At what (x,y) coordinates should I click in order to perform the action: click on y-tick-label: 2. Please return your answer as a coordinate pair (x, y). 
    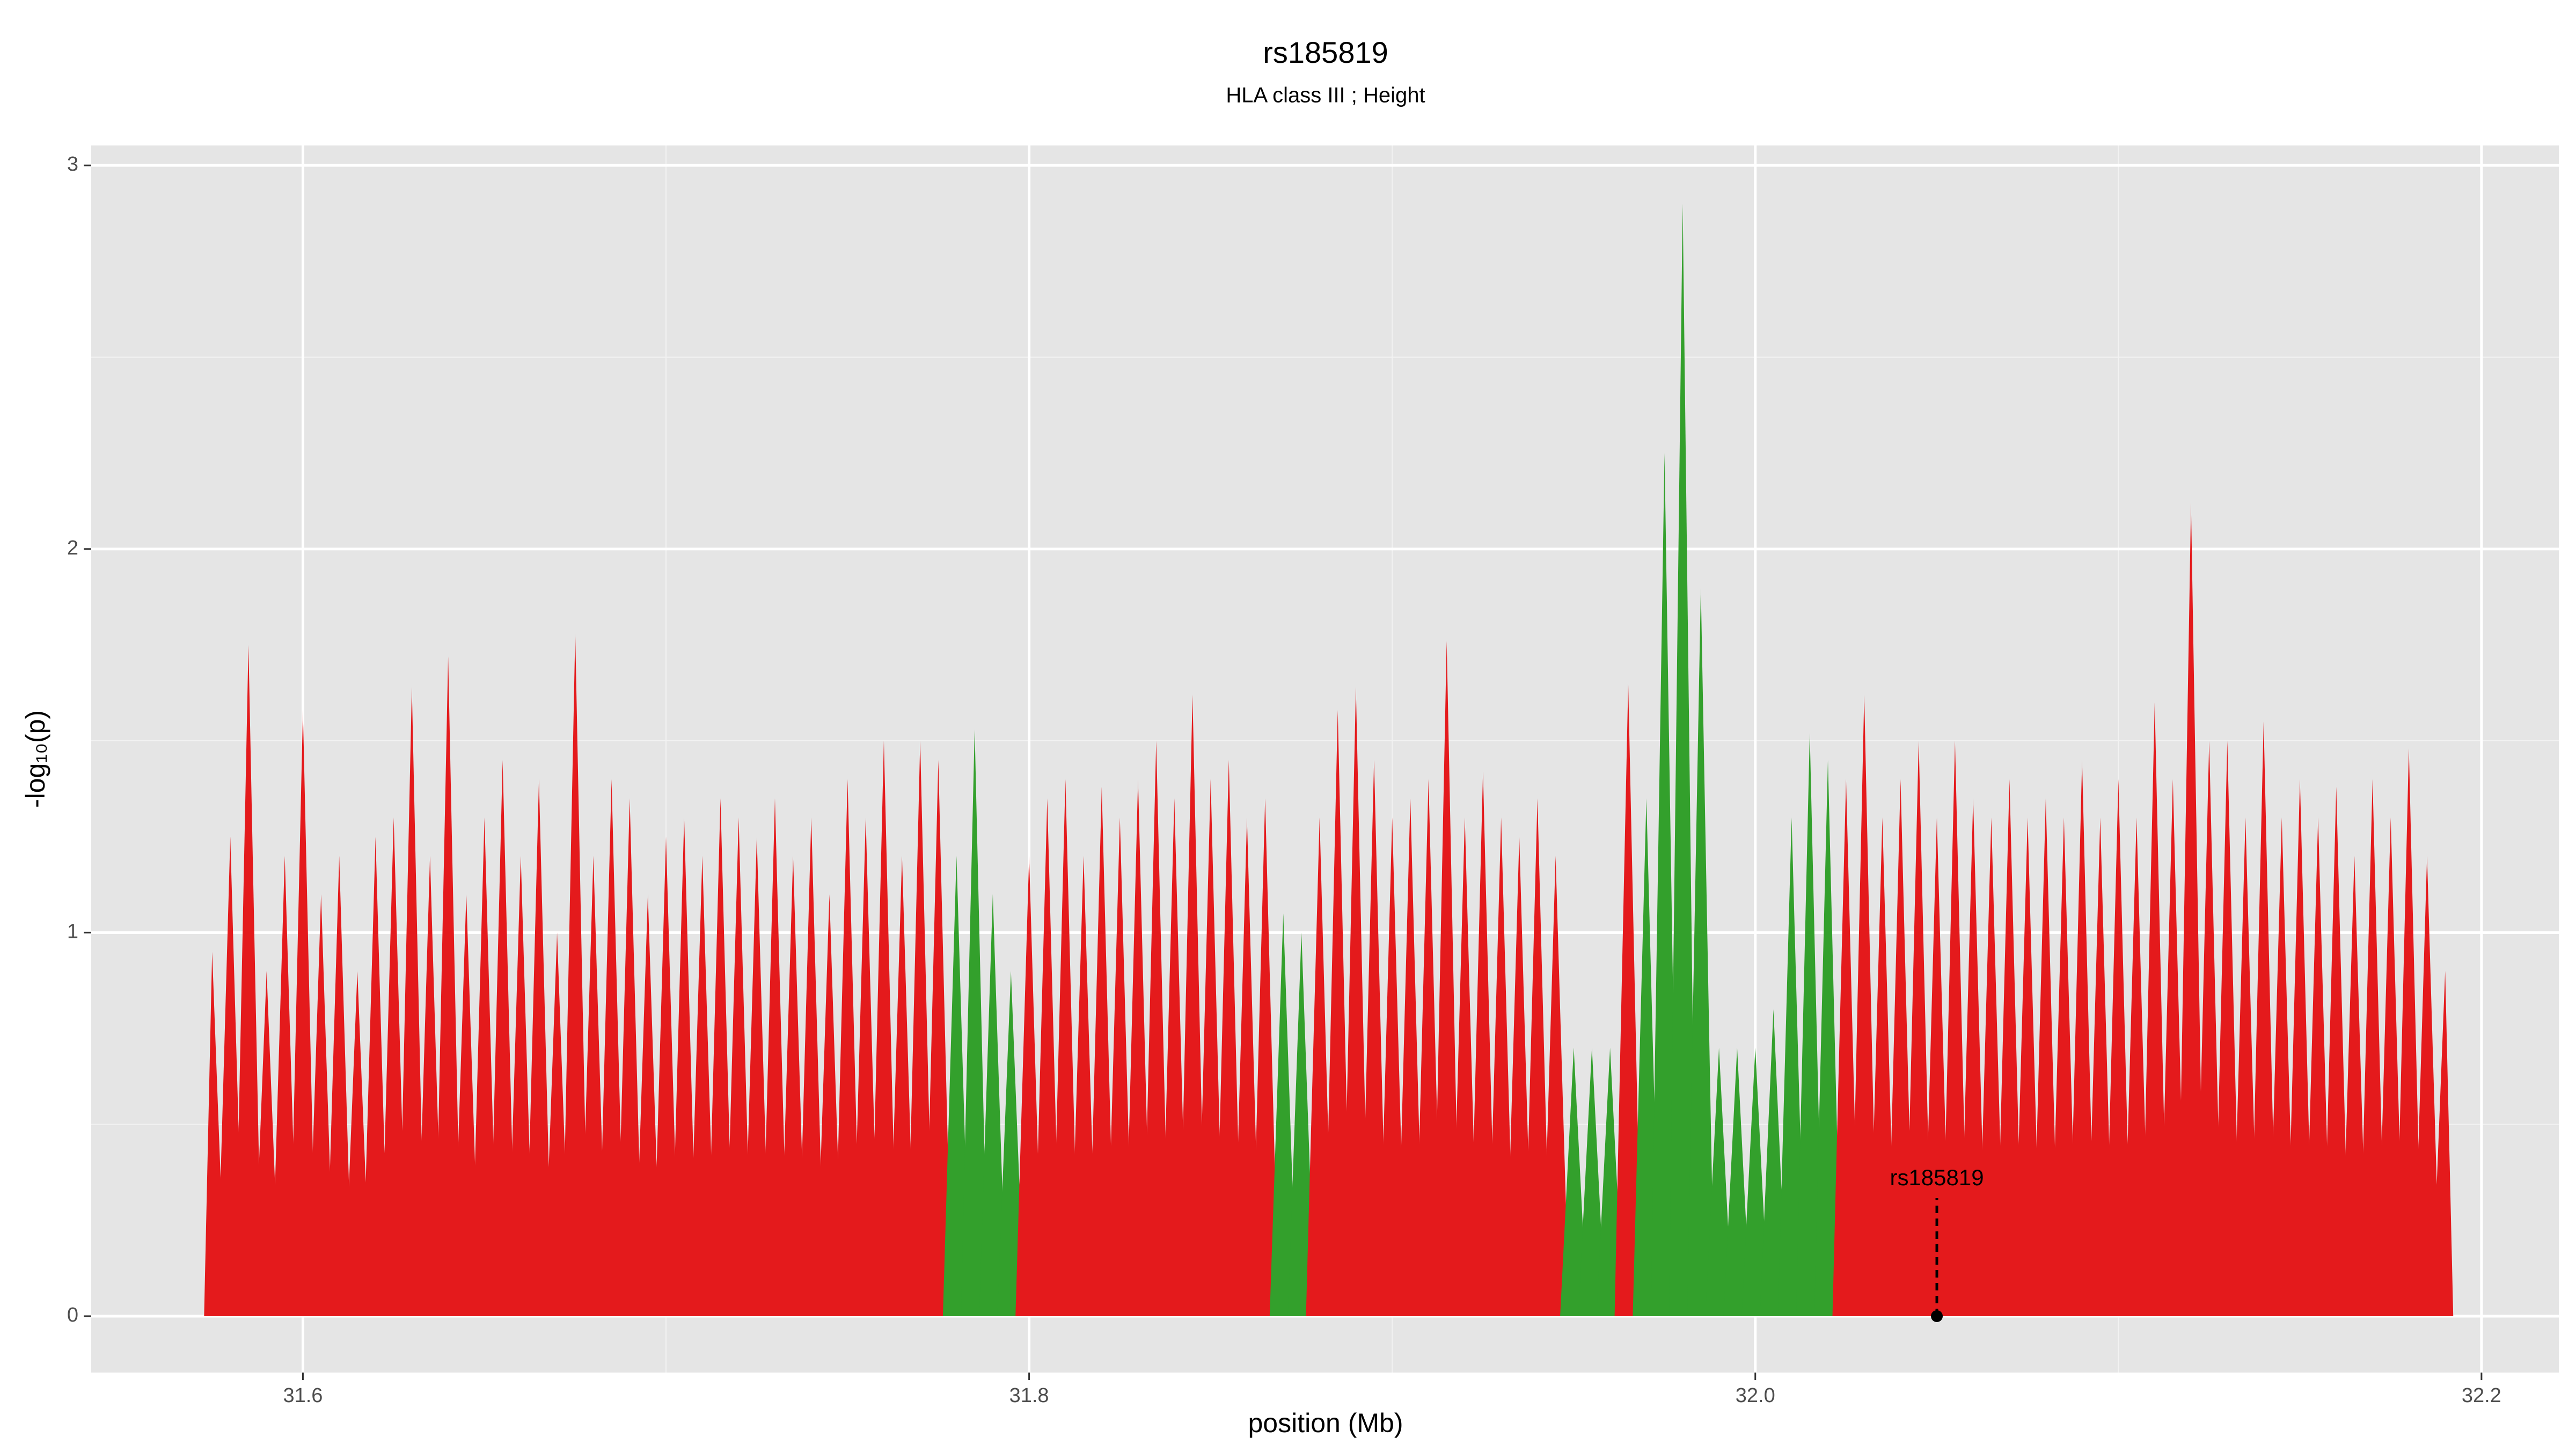
    Looking at the image, I should click on (72, 548).